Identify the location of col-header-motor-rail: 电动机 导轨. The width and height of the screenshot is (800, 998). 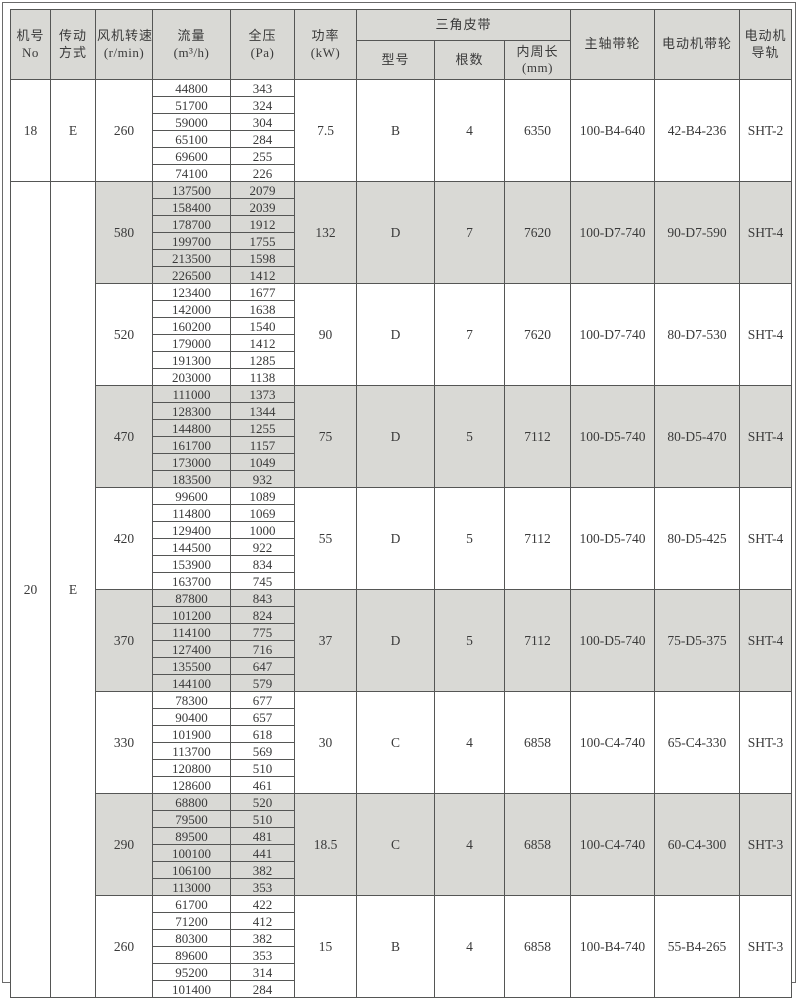
(765, 44).